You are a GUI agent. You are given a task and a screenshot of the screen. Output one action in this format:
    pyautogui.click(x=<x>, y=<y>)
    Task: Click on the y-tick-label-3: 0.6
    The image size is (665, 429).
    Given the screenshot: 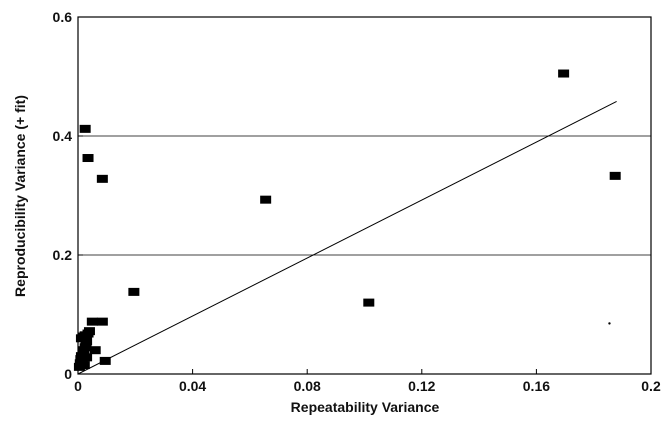 What is the action you would take?
    pyautogui.click(x=63, y=17)
    